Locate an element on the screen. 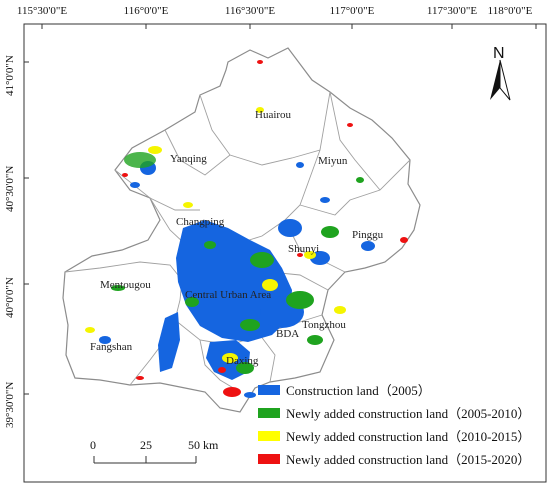 The height and width of the screenshot is (486, 550). scale-bar is located at coordinates (145, 460).